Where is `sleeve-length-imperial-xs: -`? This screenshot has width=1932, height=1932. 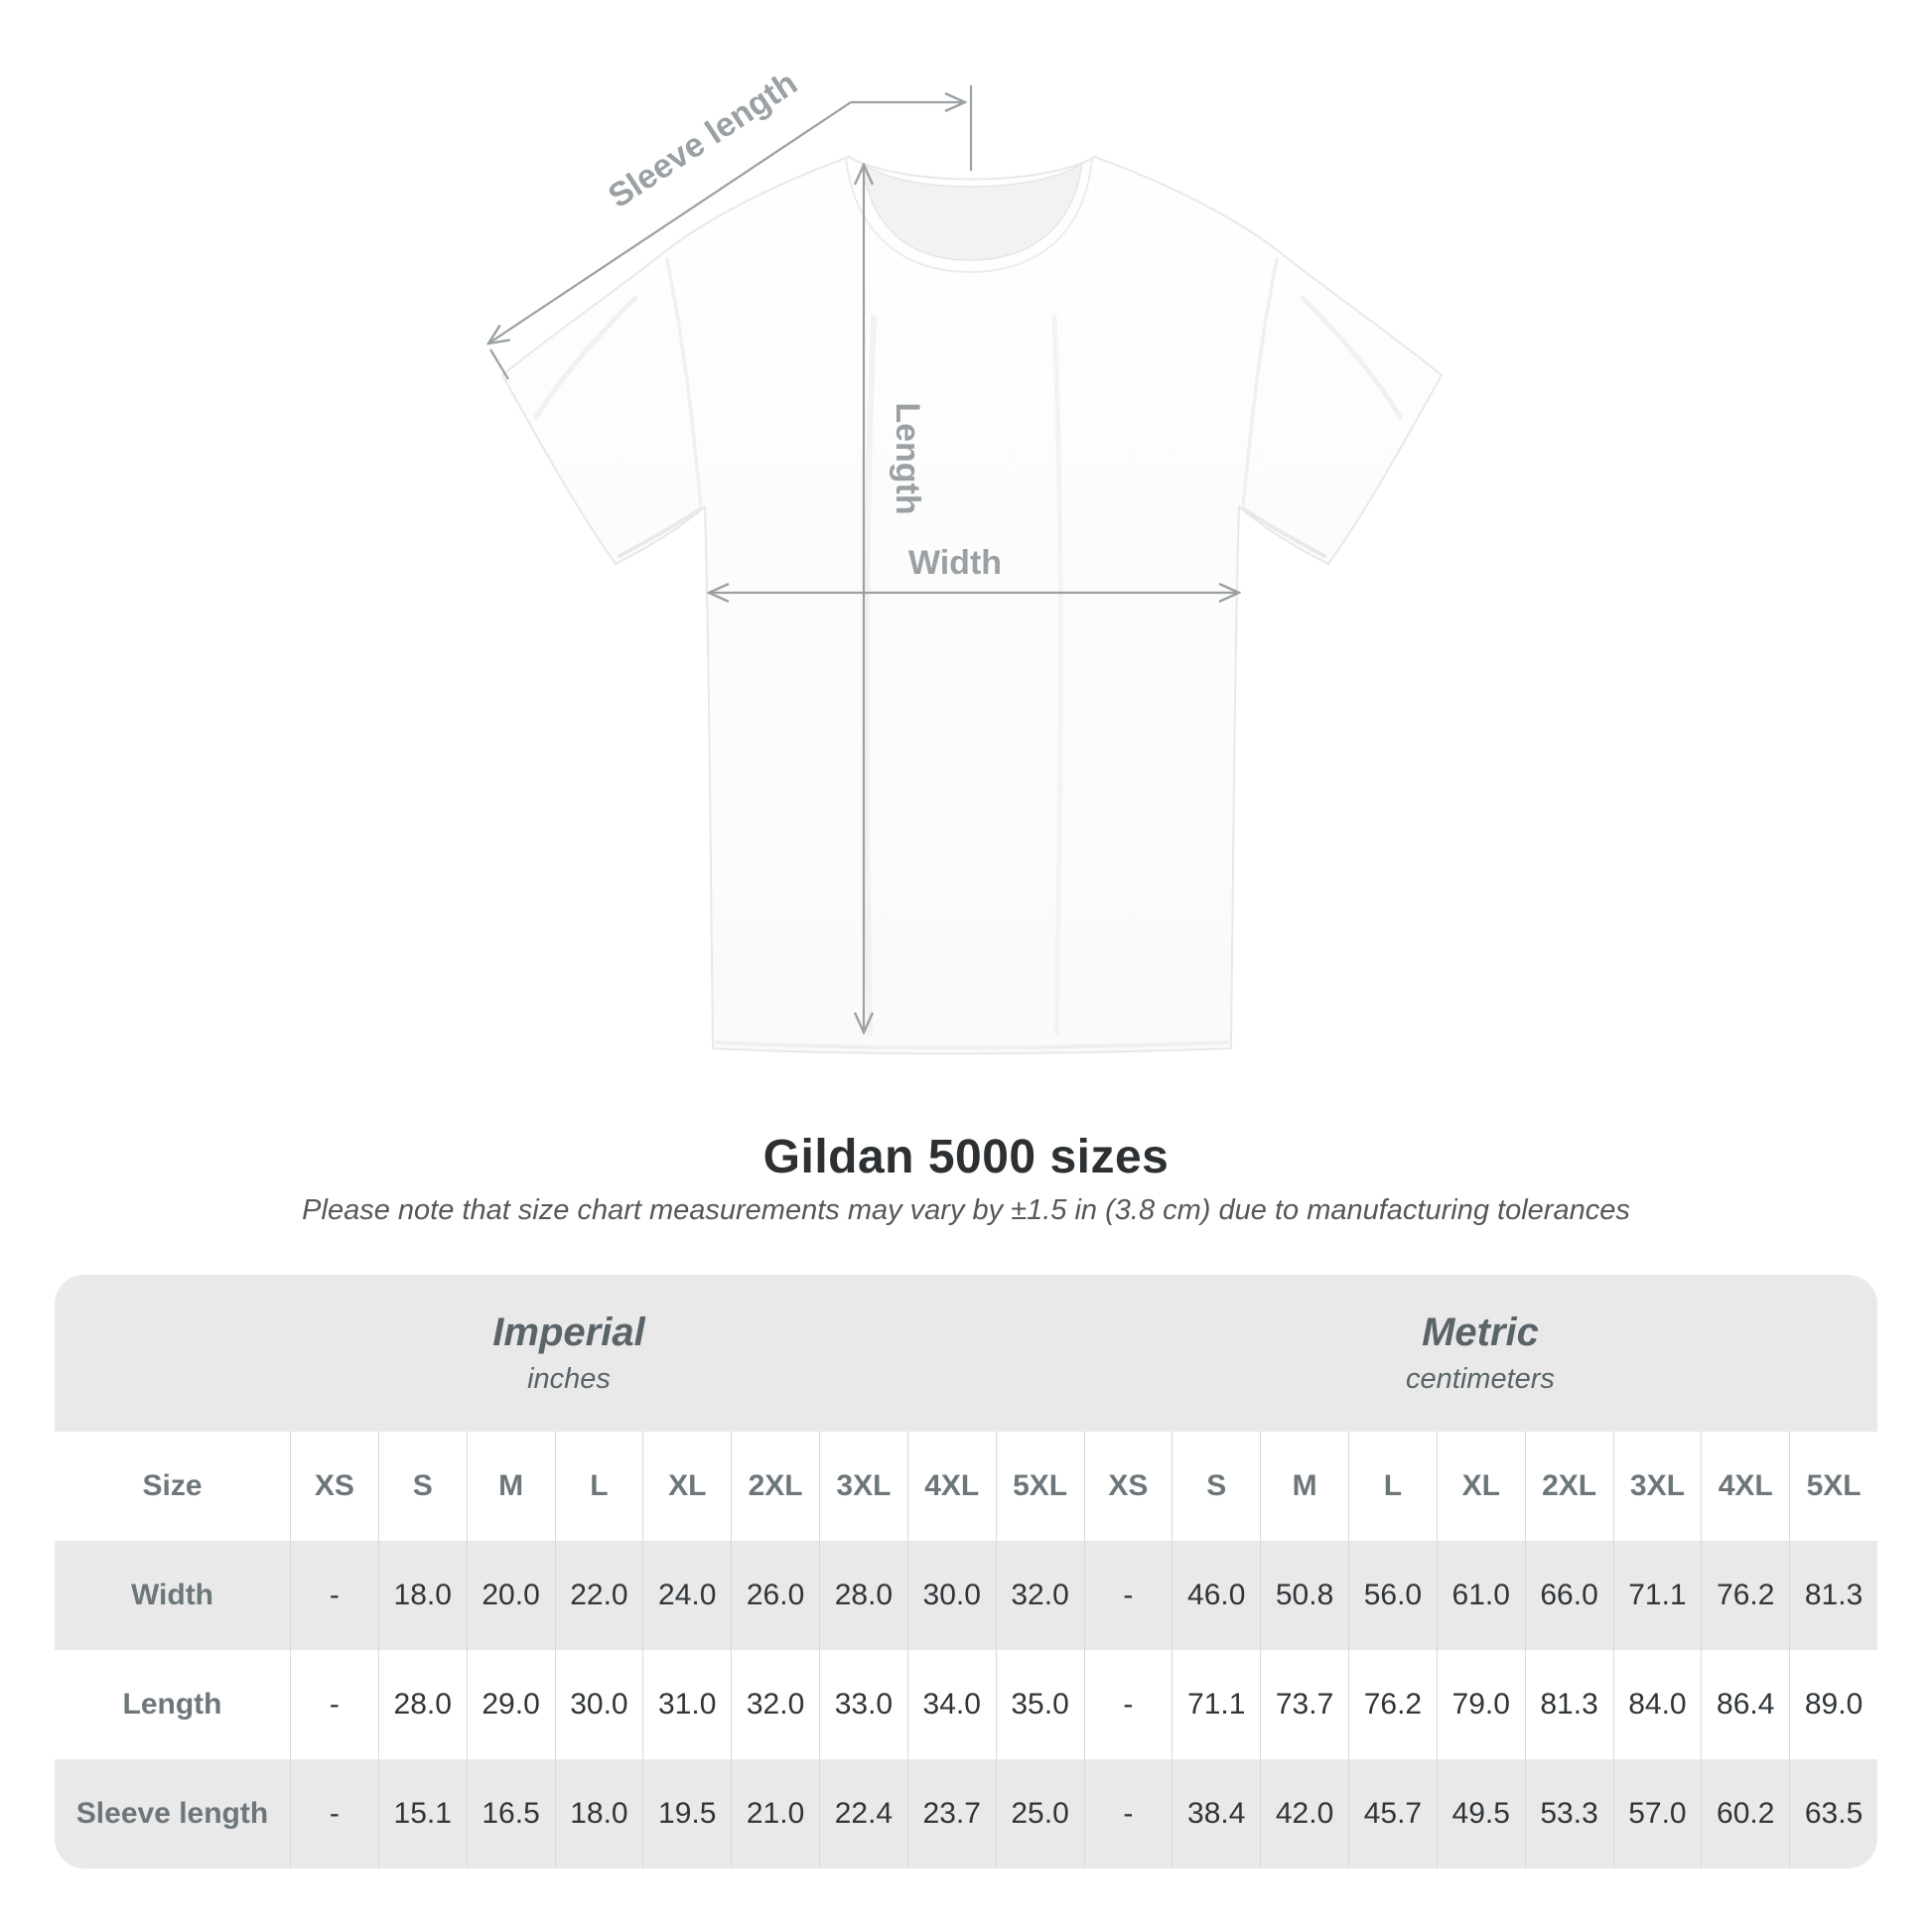 sleeve-length-imperial-xs: - is located at coordinates (334, 1814).